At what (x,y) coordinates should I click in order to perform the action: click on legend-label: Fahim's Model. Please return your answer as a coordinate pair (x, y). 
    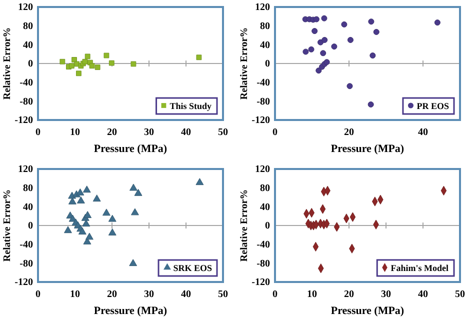
    Looking at the image, I should click on (419, 268).